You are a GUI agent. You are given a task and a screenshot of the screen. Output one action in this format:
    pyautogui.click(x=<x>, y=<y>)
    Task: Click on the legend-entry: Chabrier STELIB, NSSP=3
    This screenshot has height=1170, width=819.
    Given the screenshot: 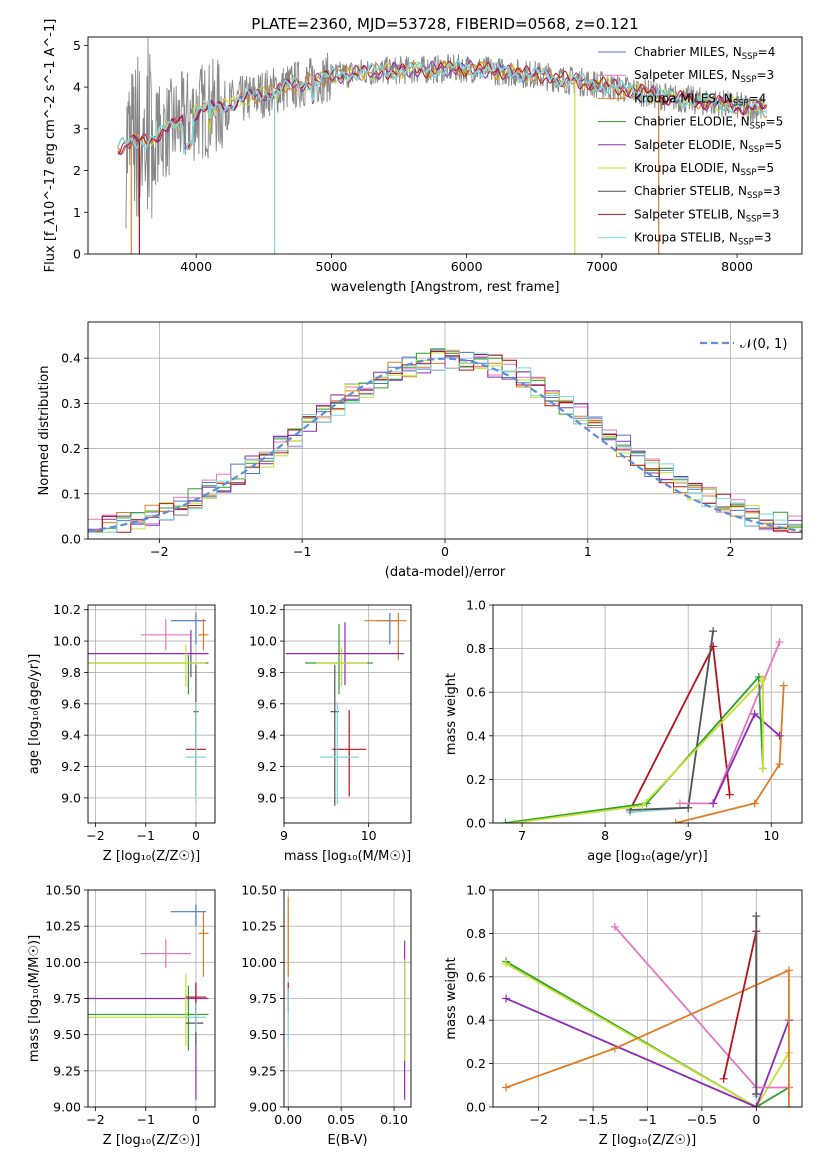 What is the action you would take?
    pyautogui.click(x=707, y=192)
    